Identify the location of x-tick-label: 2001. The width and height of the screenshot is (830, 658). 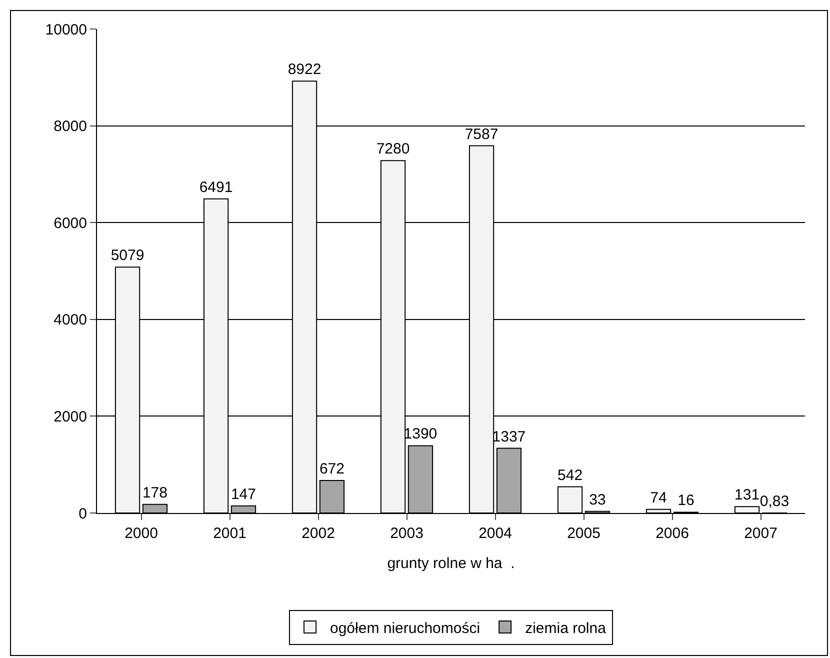
(229, 533).